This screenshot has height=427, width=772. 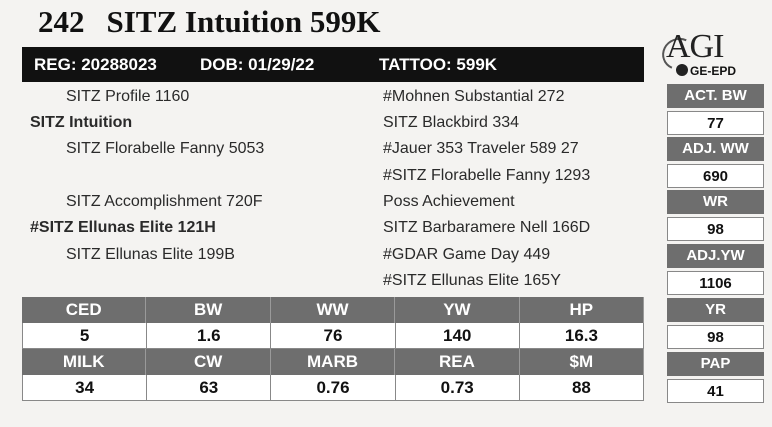 I want to click on sire: SITZ Intuition, so click(x=81, y=122).